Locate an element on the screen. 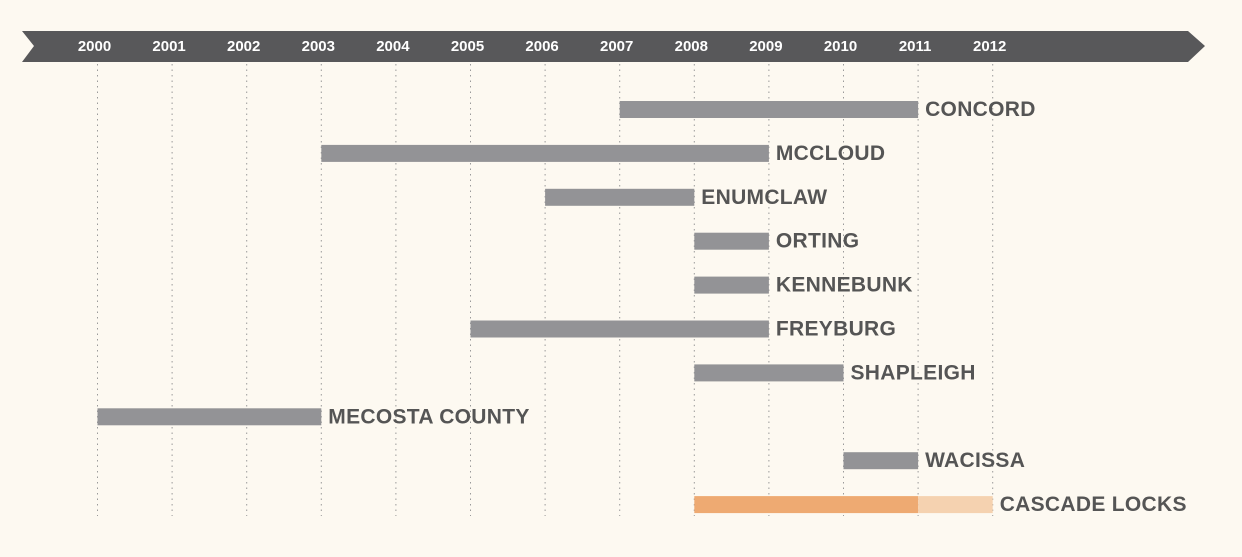 The image size is (1242, 557). label-wacissa: WACISSA is located at coordinates (975, 460).